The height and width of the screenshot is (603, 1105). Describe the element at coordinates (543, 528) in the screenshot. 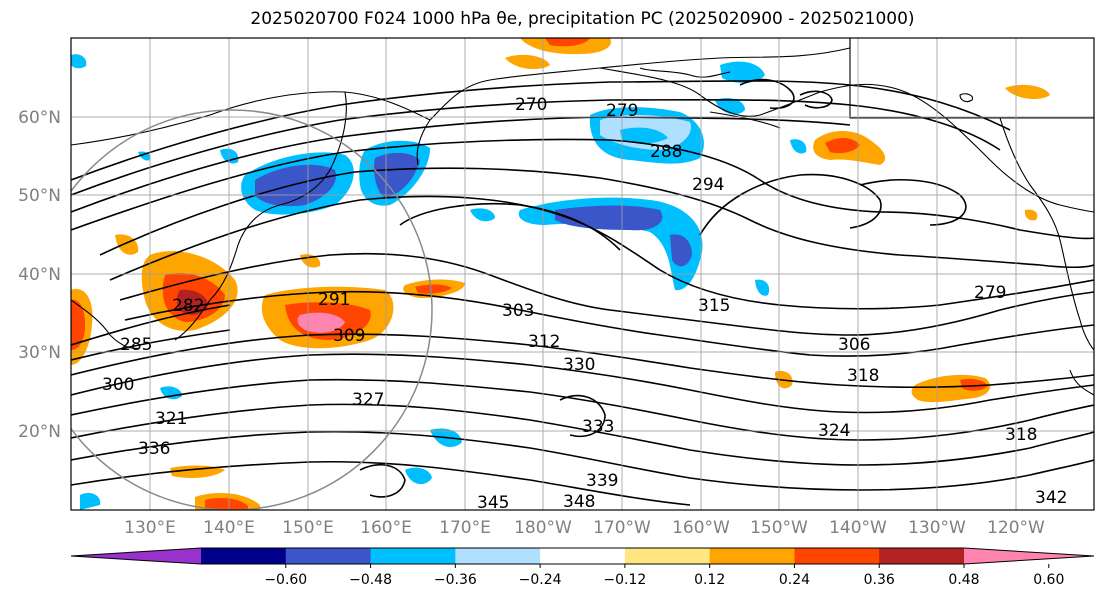

I see `lon-label: 180°W` at that location.